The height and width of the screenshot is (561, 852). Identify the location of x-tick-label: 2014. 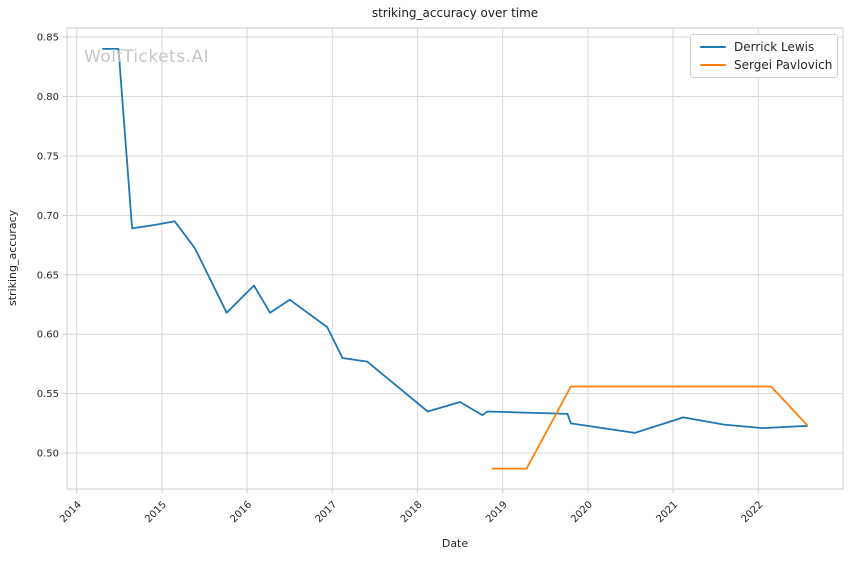
(71, 512).